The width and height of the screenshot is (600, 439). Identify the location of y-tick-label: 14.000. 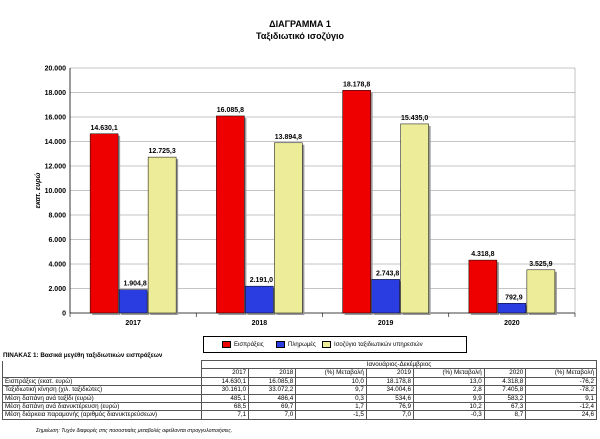
(56, 142).